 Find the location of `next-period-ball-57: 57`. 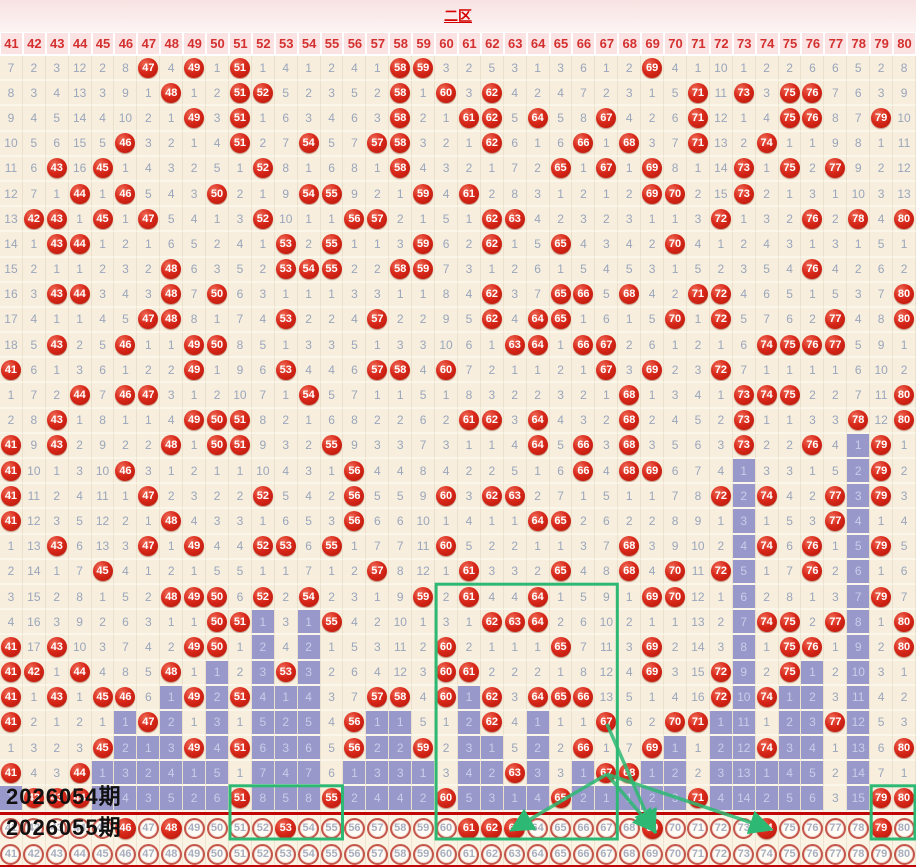

next-period-ball-57: 57 is located at coordinates (377, 828).